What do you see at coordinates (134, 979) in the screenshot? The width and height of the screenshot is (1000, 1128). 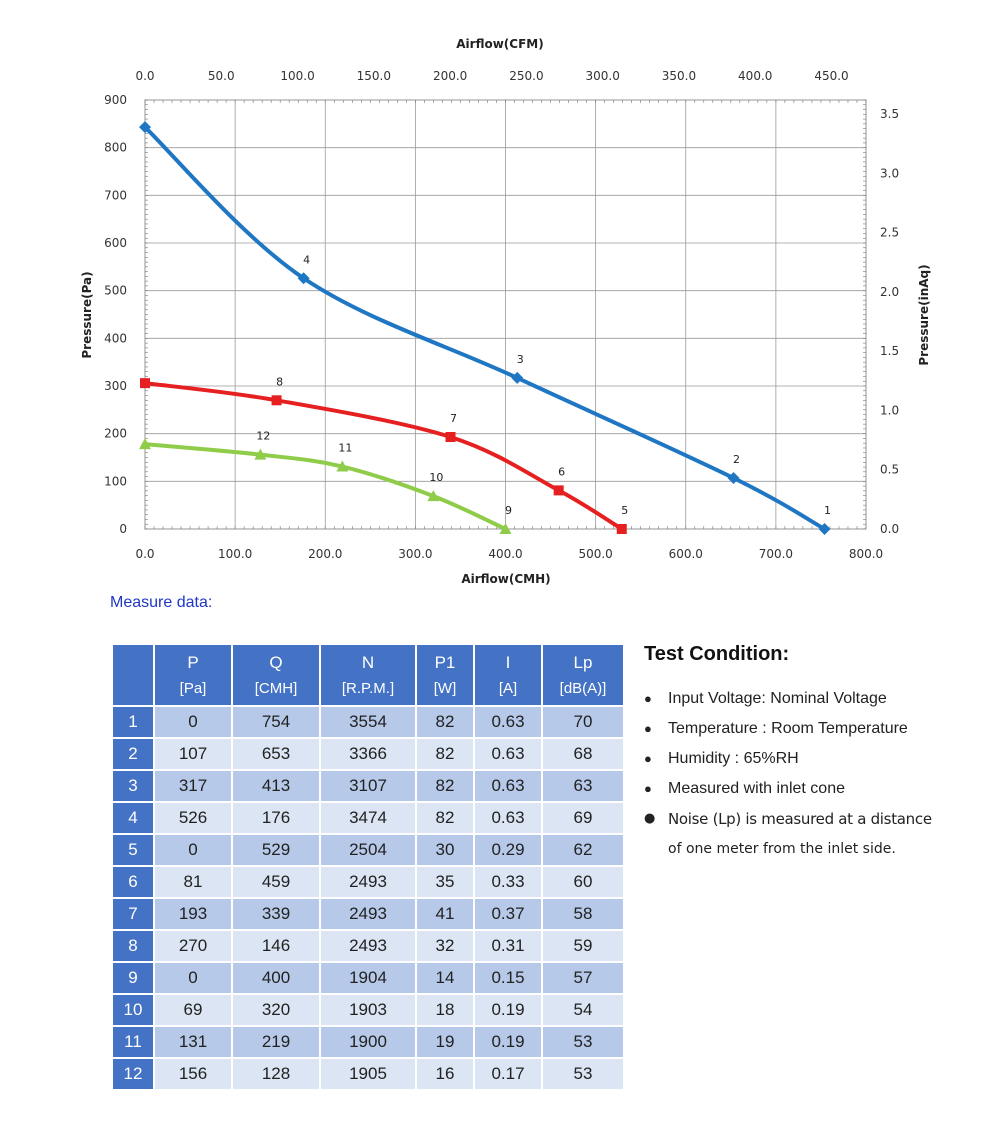 I see `row-number: 9` at bounding box center [134, 979].